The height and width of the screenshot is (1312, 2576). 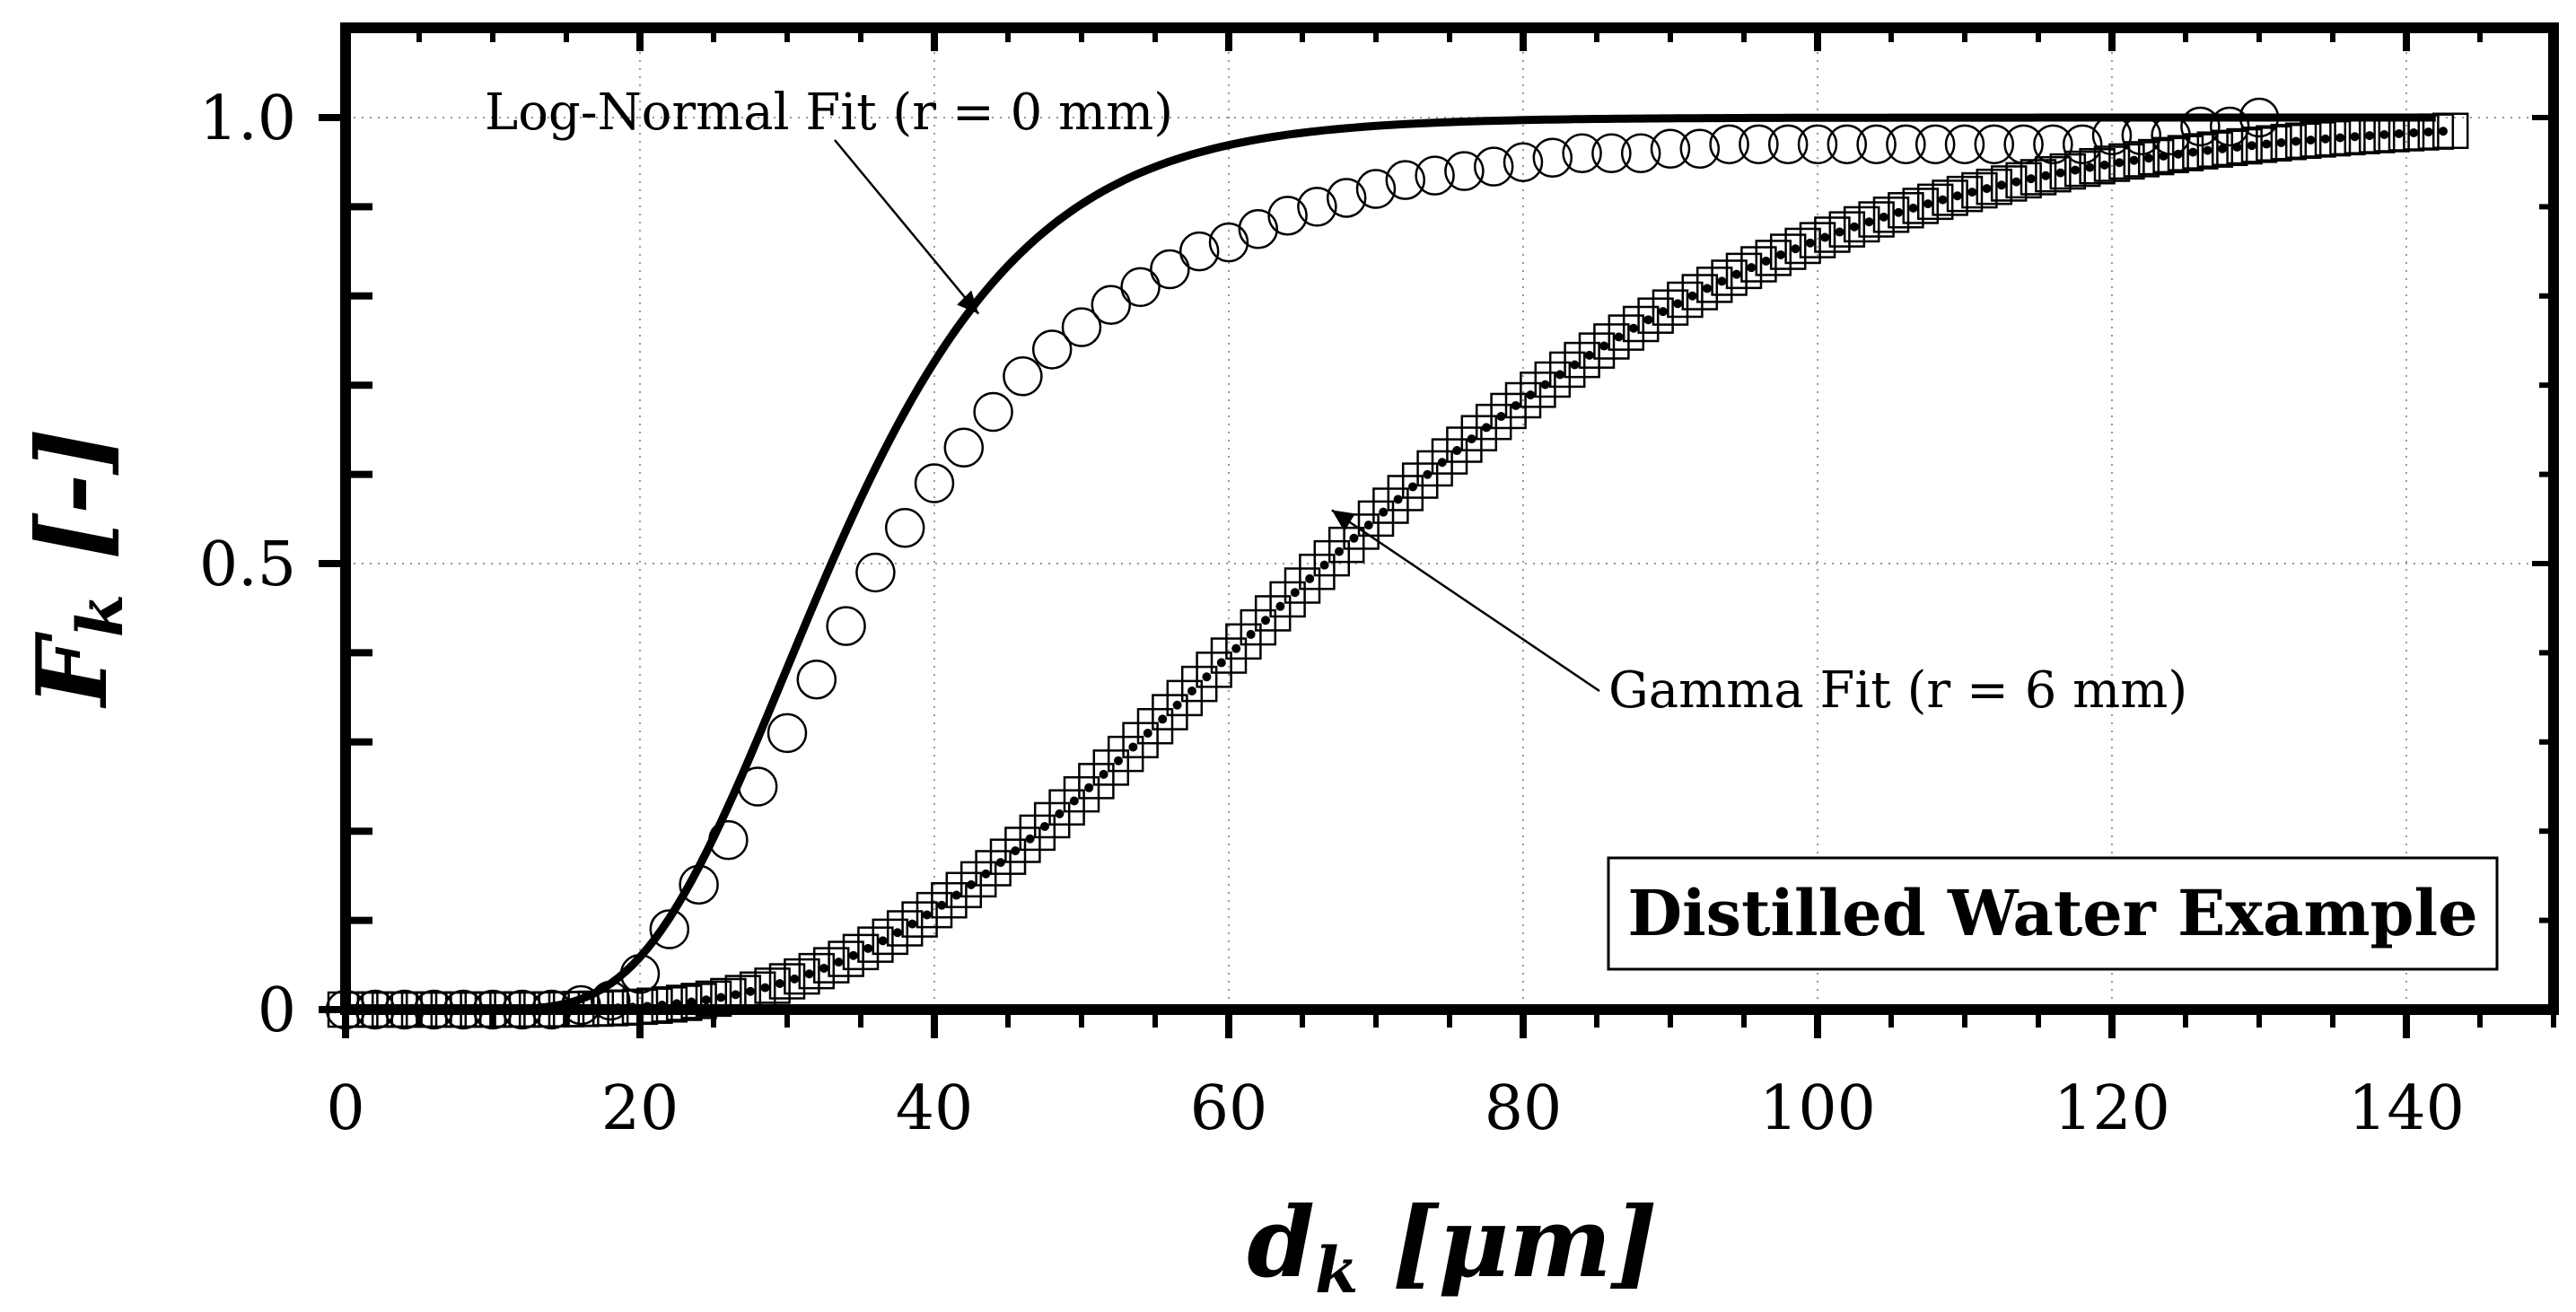 I want to click on x-tick-label: 0, so click(x=345, y=1108).